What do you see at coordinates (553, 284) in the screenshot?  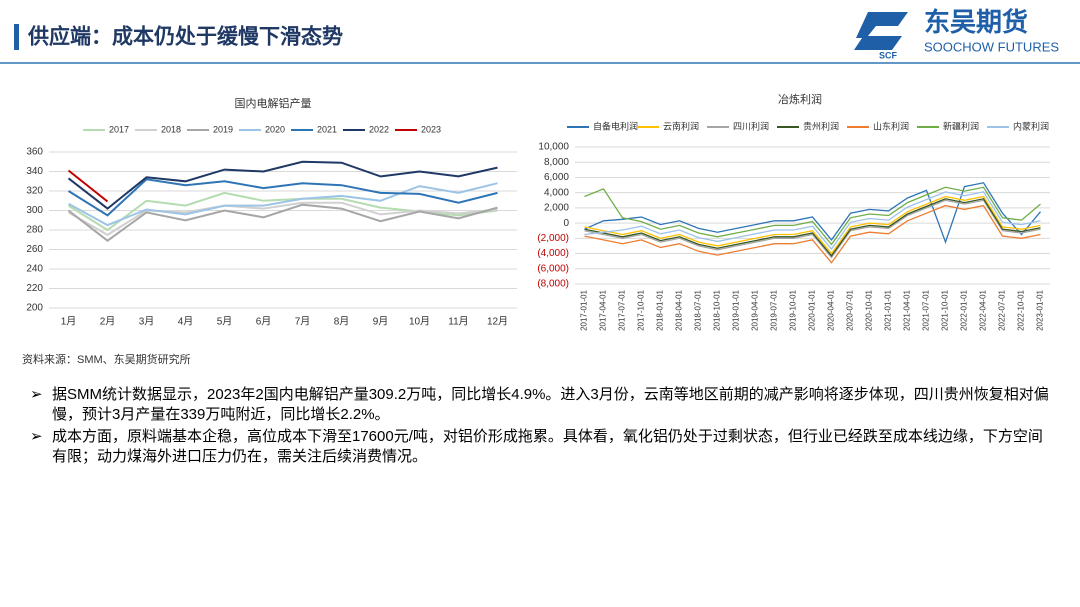 I see `y-tick-label: (8,000)` at bounding box center [553, 284].